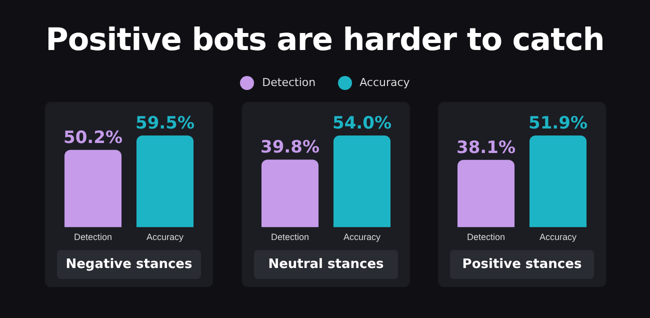  What do you see at coordinates (325, 40) in the screenshot?
I see `text: Positive bots are harder to catch` at bounding box center [325, 40].